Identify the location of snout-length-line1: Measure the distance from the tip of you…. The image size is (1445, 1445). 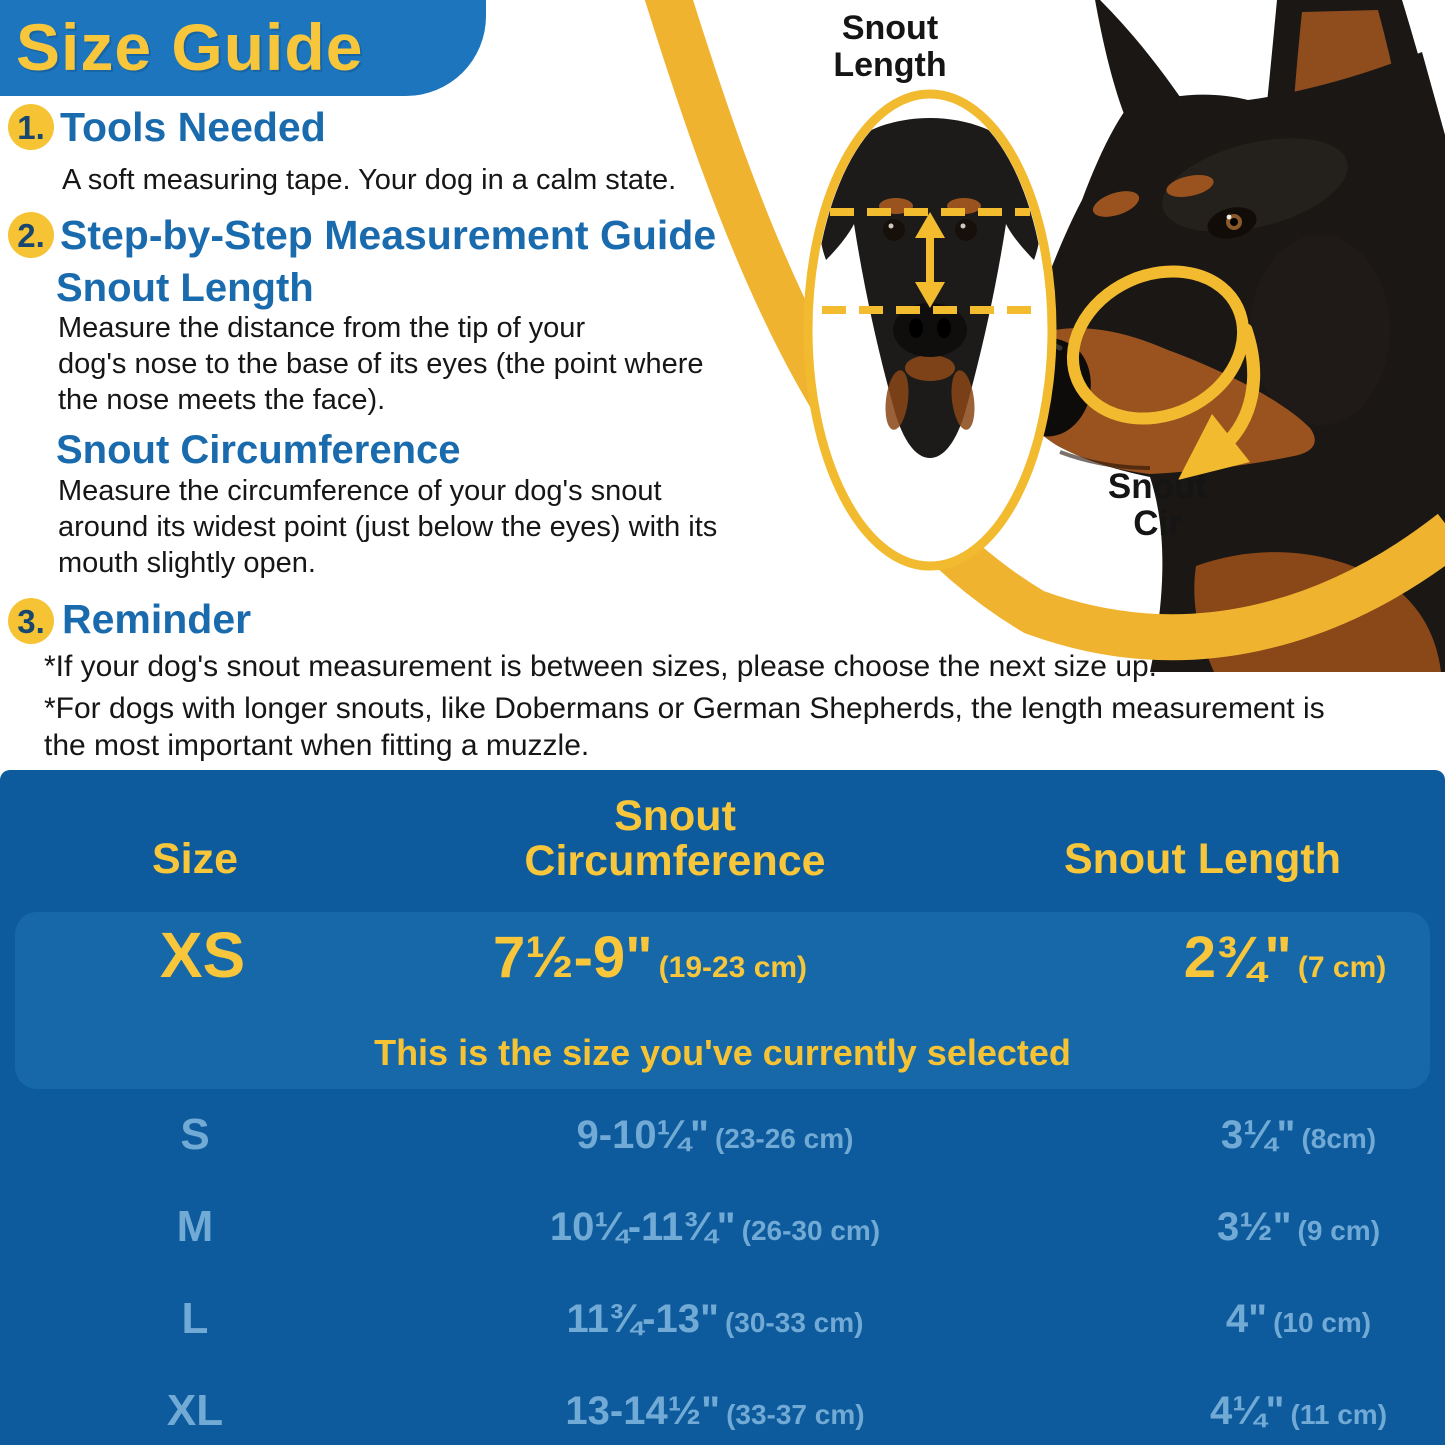
(322, 328).